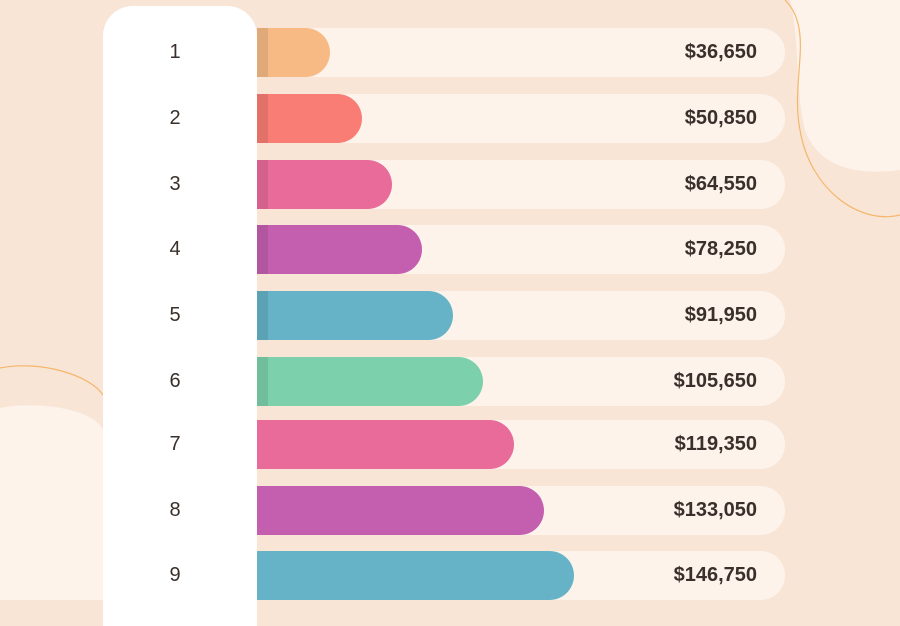 This screenshot has width=900, height=626. What do you see at coordinates (175, 381) in the screenshot?
I see `category-label: 6` at bounding box center [175, 381].